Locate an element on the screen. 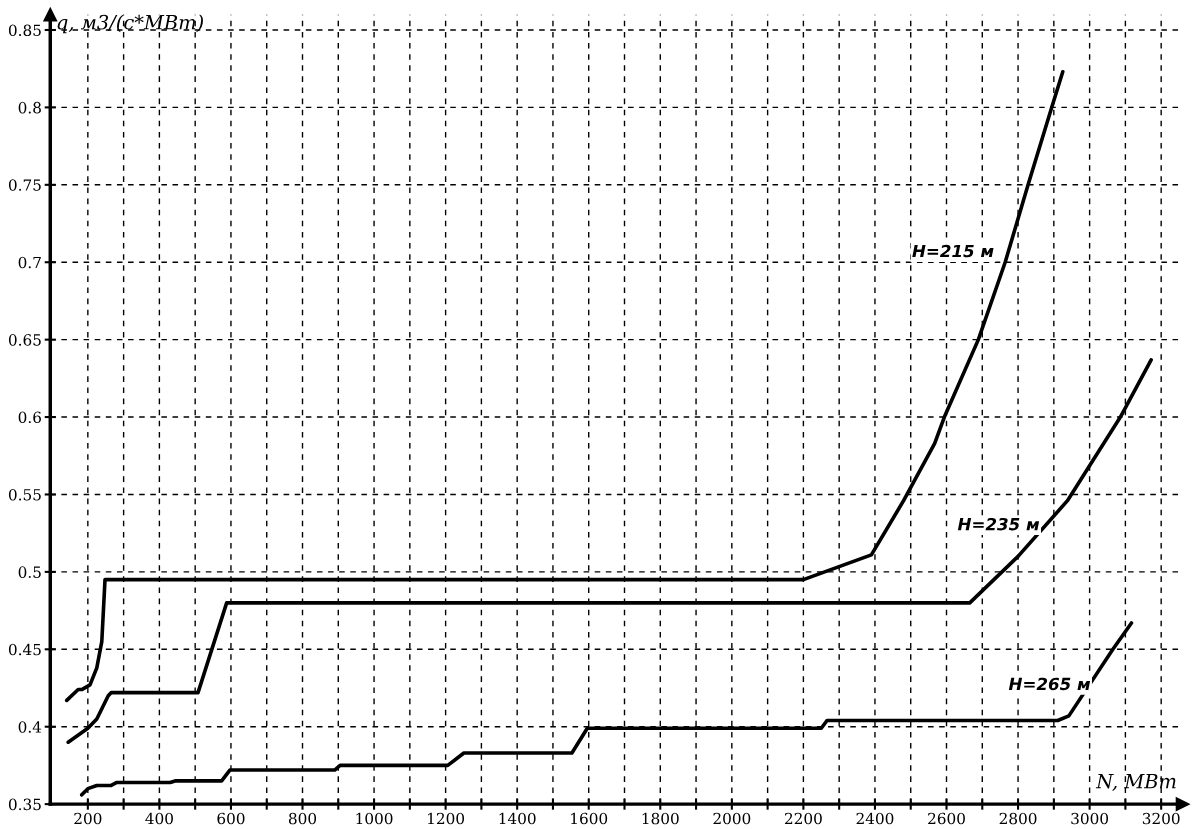 Image resolution: width=1197 pixels, height=829 pixels. x-tick-label: 400 is located at coordinates (159, 818).